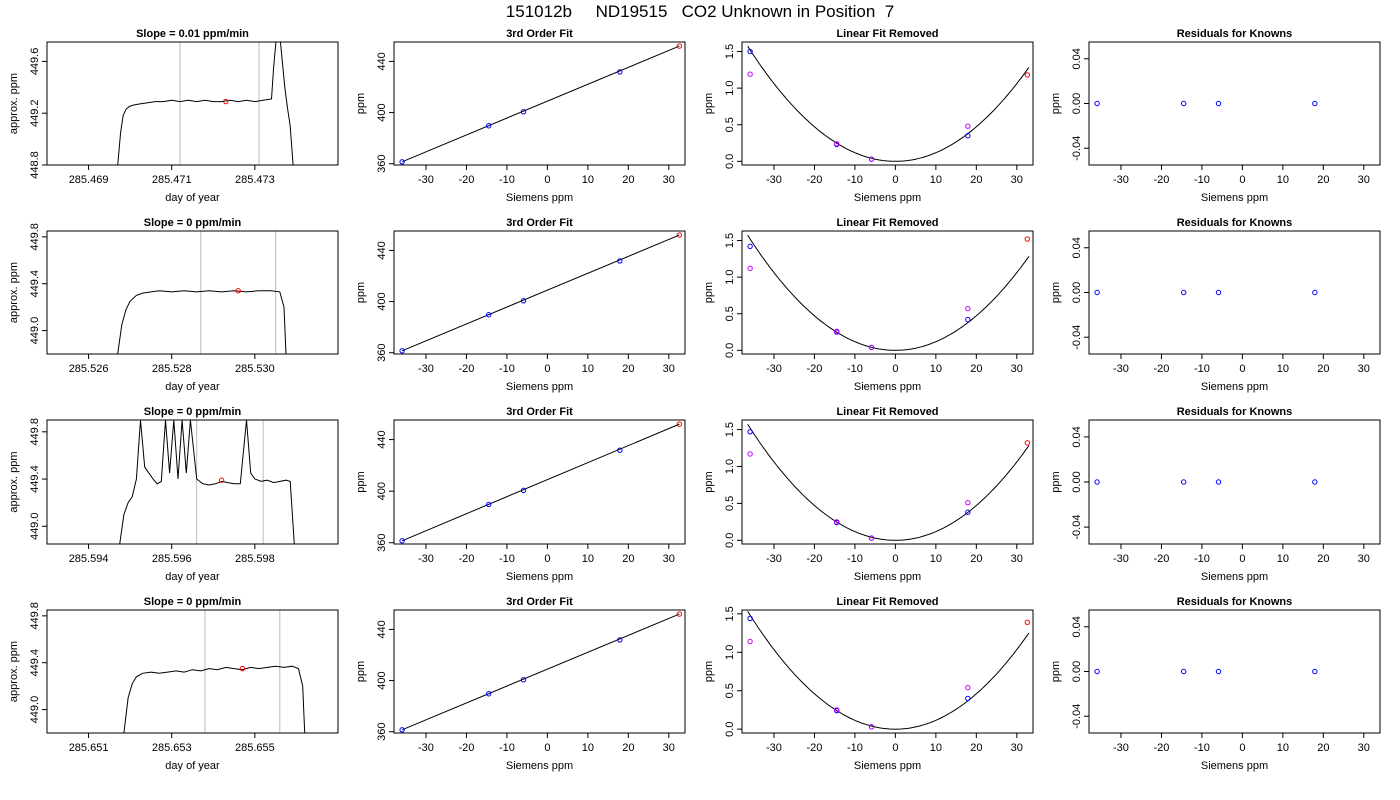  I want to click on x-tick-label: -20, so click(814, 180).